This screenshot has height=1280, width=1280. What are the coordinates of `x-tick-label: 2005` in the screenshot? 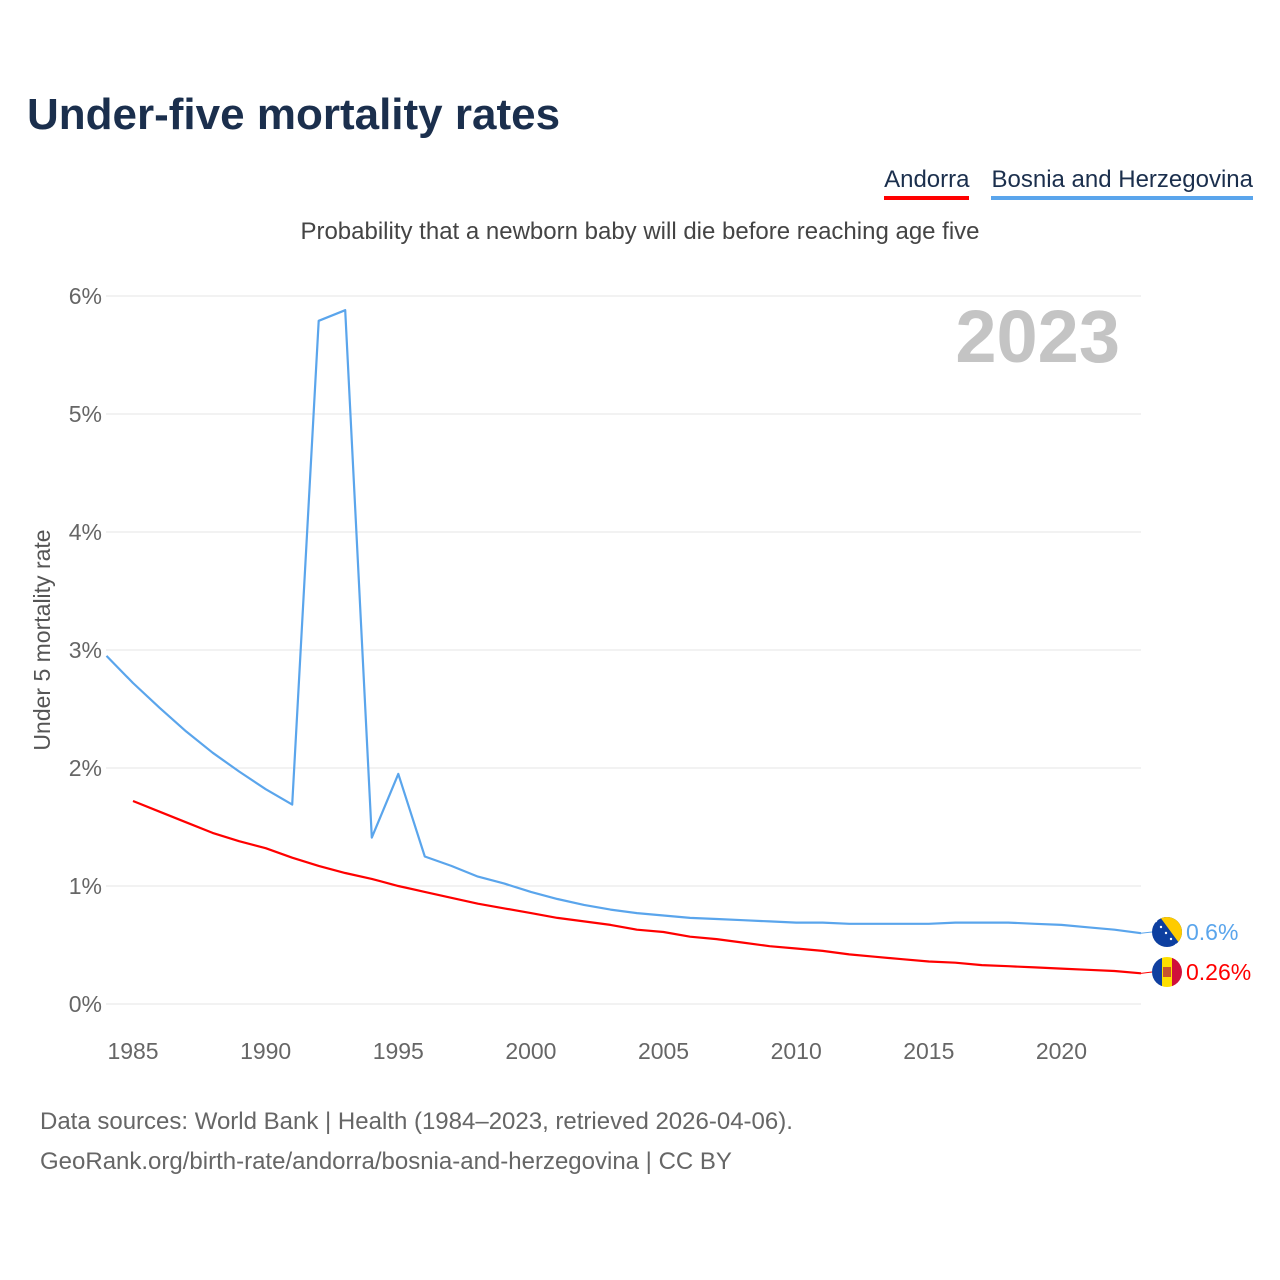 It's located at (663, 1051).